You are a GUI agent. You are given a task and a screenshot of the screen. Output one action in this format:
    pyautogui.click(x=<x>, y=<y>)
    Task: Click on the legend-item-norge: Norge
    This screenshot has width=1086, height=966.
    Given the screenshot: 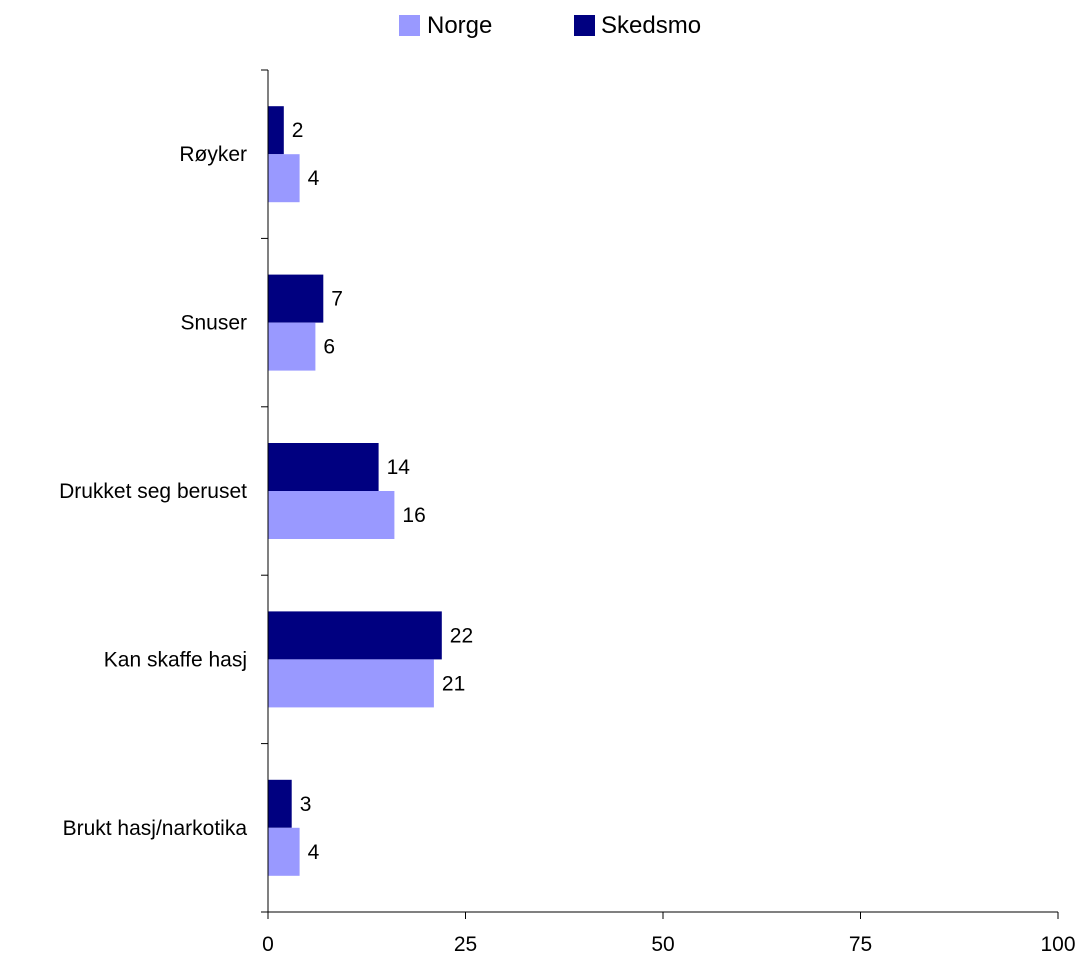 What is the action you would take?
    pyautogui.click(x=445, y=25)
    